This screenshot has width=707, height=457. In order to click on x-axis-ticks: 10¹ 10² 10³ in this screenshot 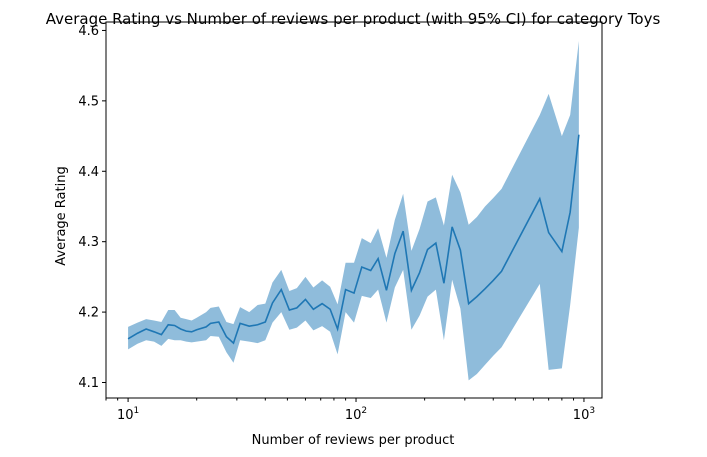, I will do `click(350, 410)`.